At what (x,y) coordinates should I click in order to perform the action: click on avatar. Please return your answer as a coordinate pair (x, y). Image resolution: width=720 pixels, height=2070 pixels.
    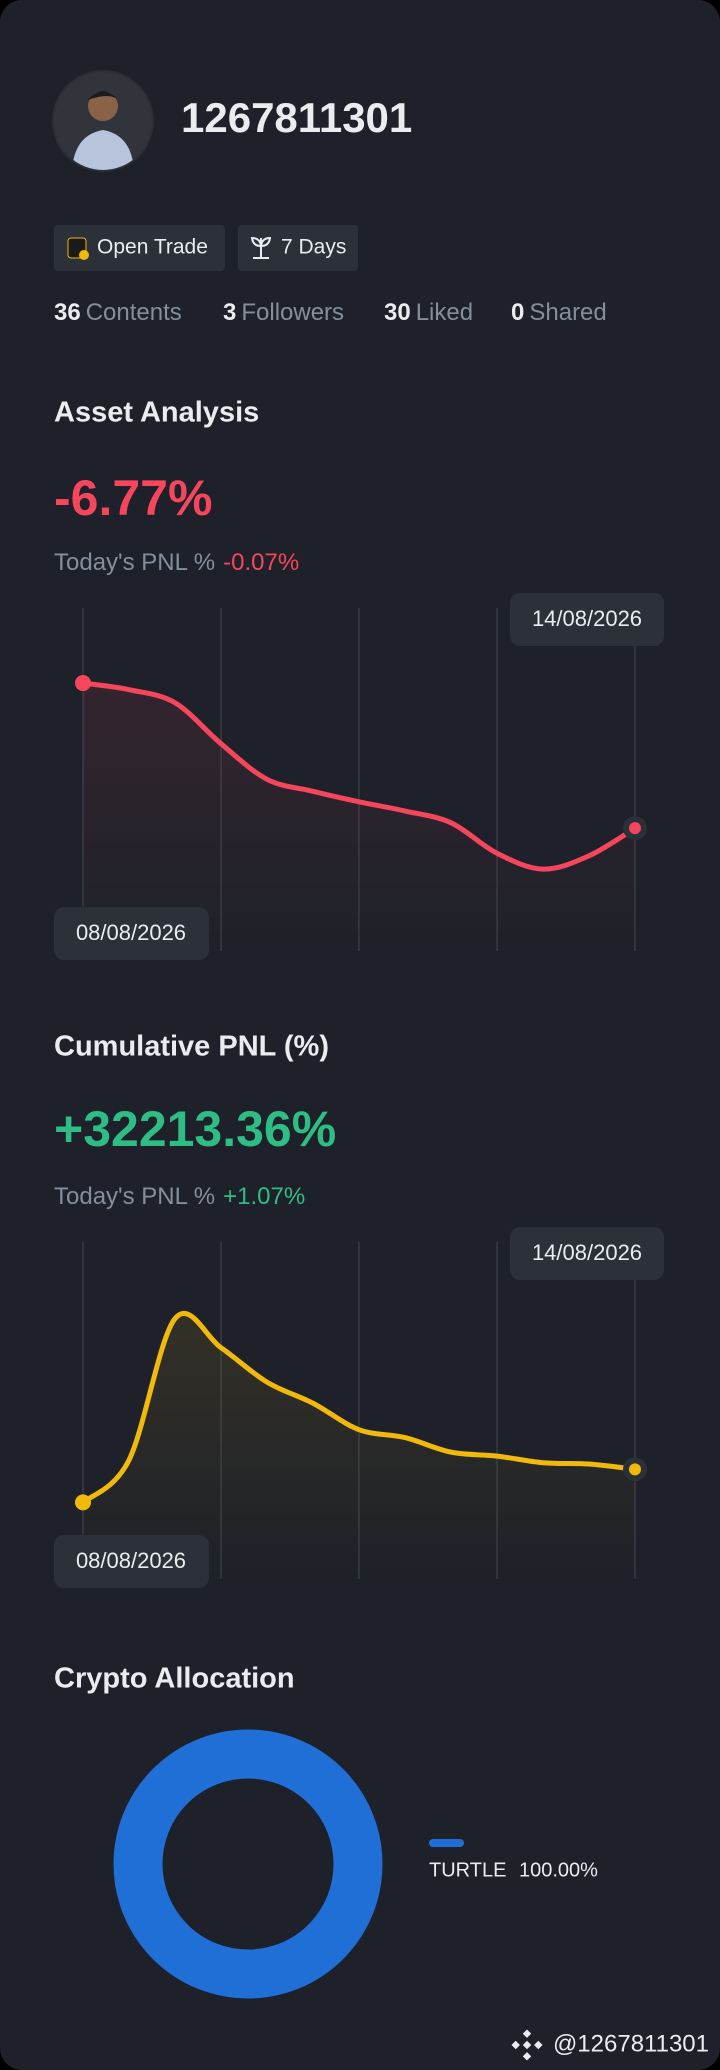
    Looking at the image, I should click on (103, 121).